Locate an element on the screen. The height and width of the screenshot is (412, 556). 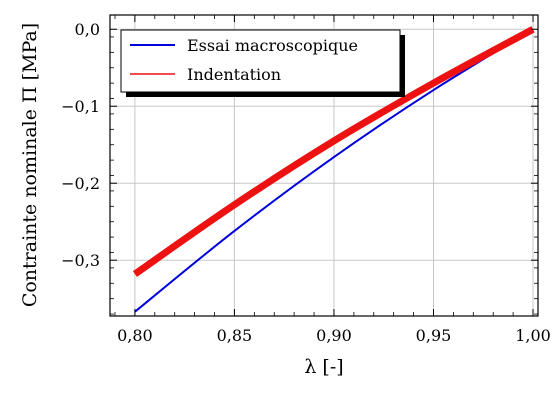
y-tick-label: −0,2 is located at coordinates (80, 183).